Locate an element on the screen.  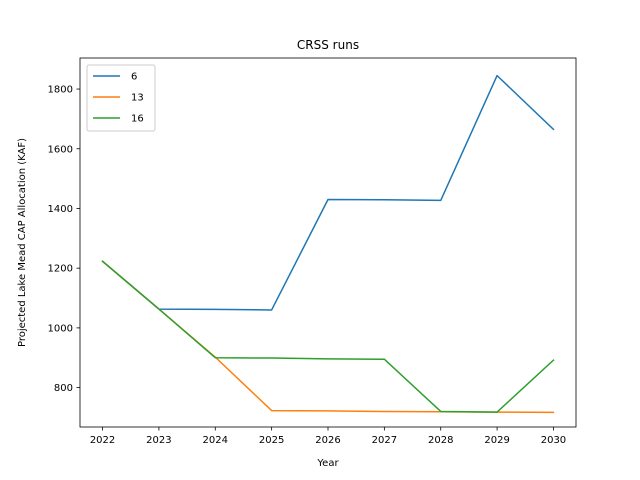
x-tick-label: 2023 is located at coordinates (158, 440).